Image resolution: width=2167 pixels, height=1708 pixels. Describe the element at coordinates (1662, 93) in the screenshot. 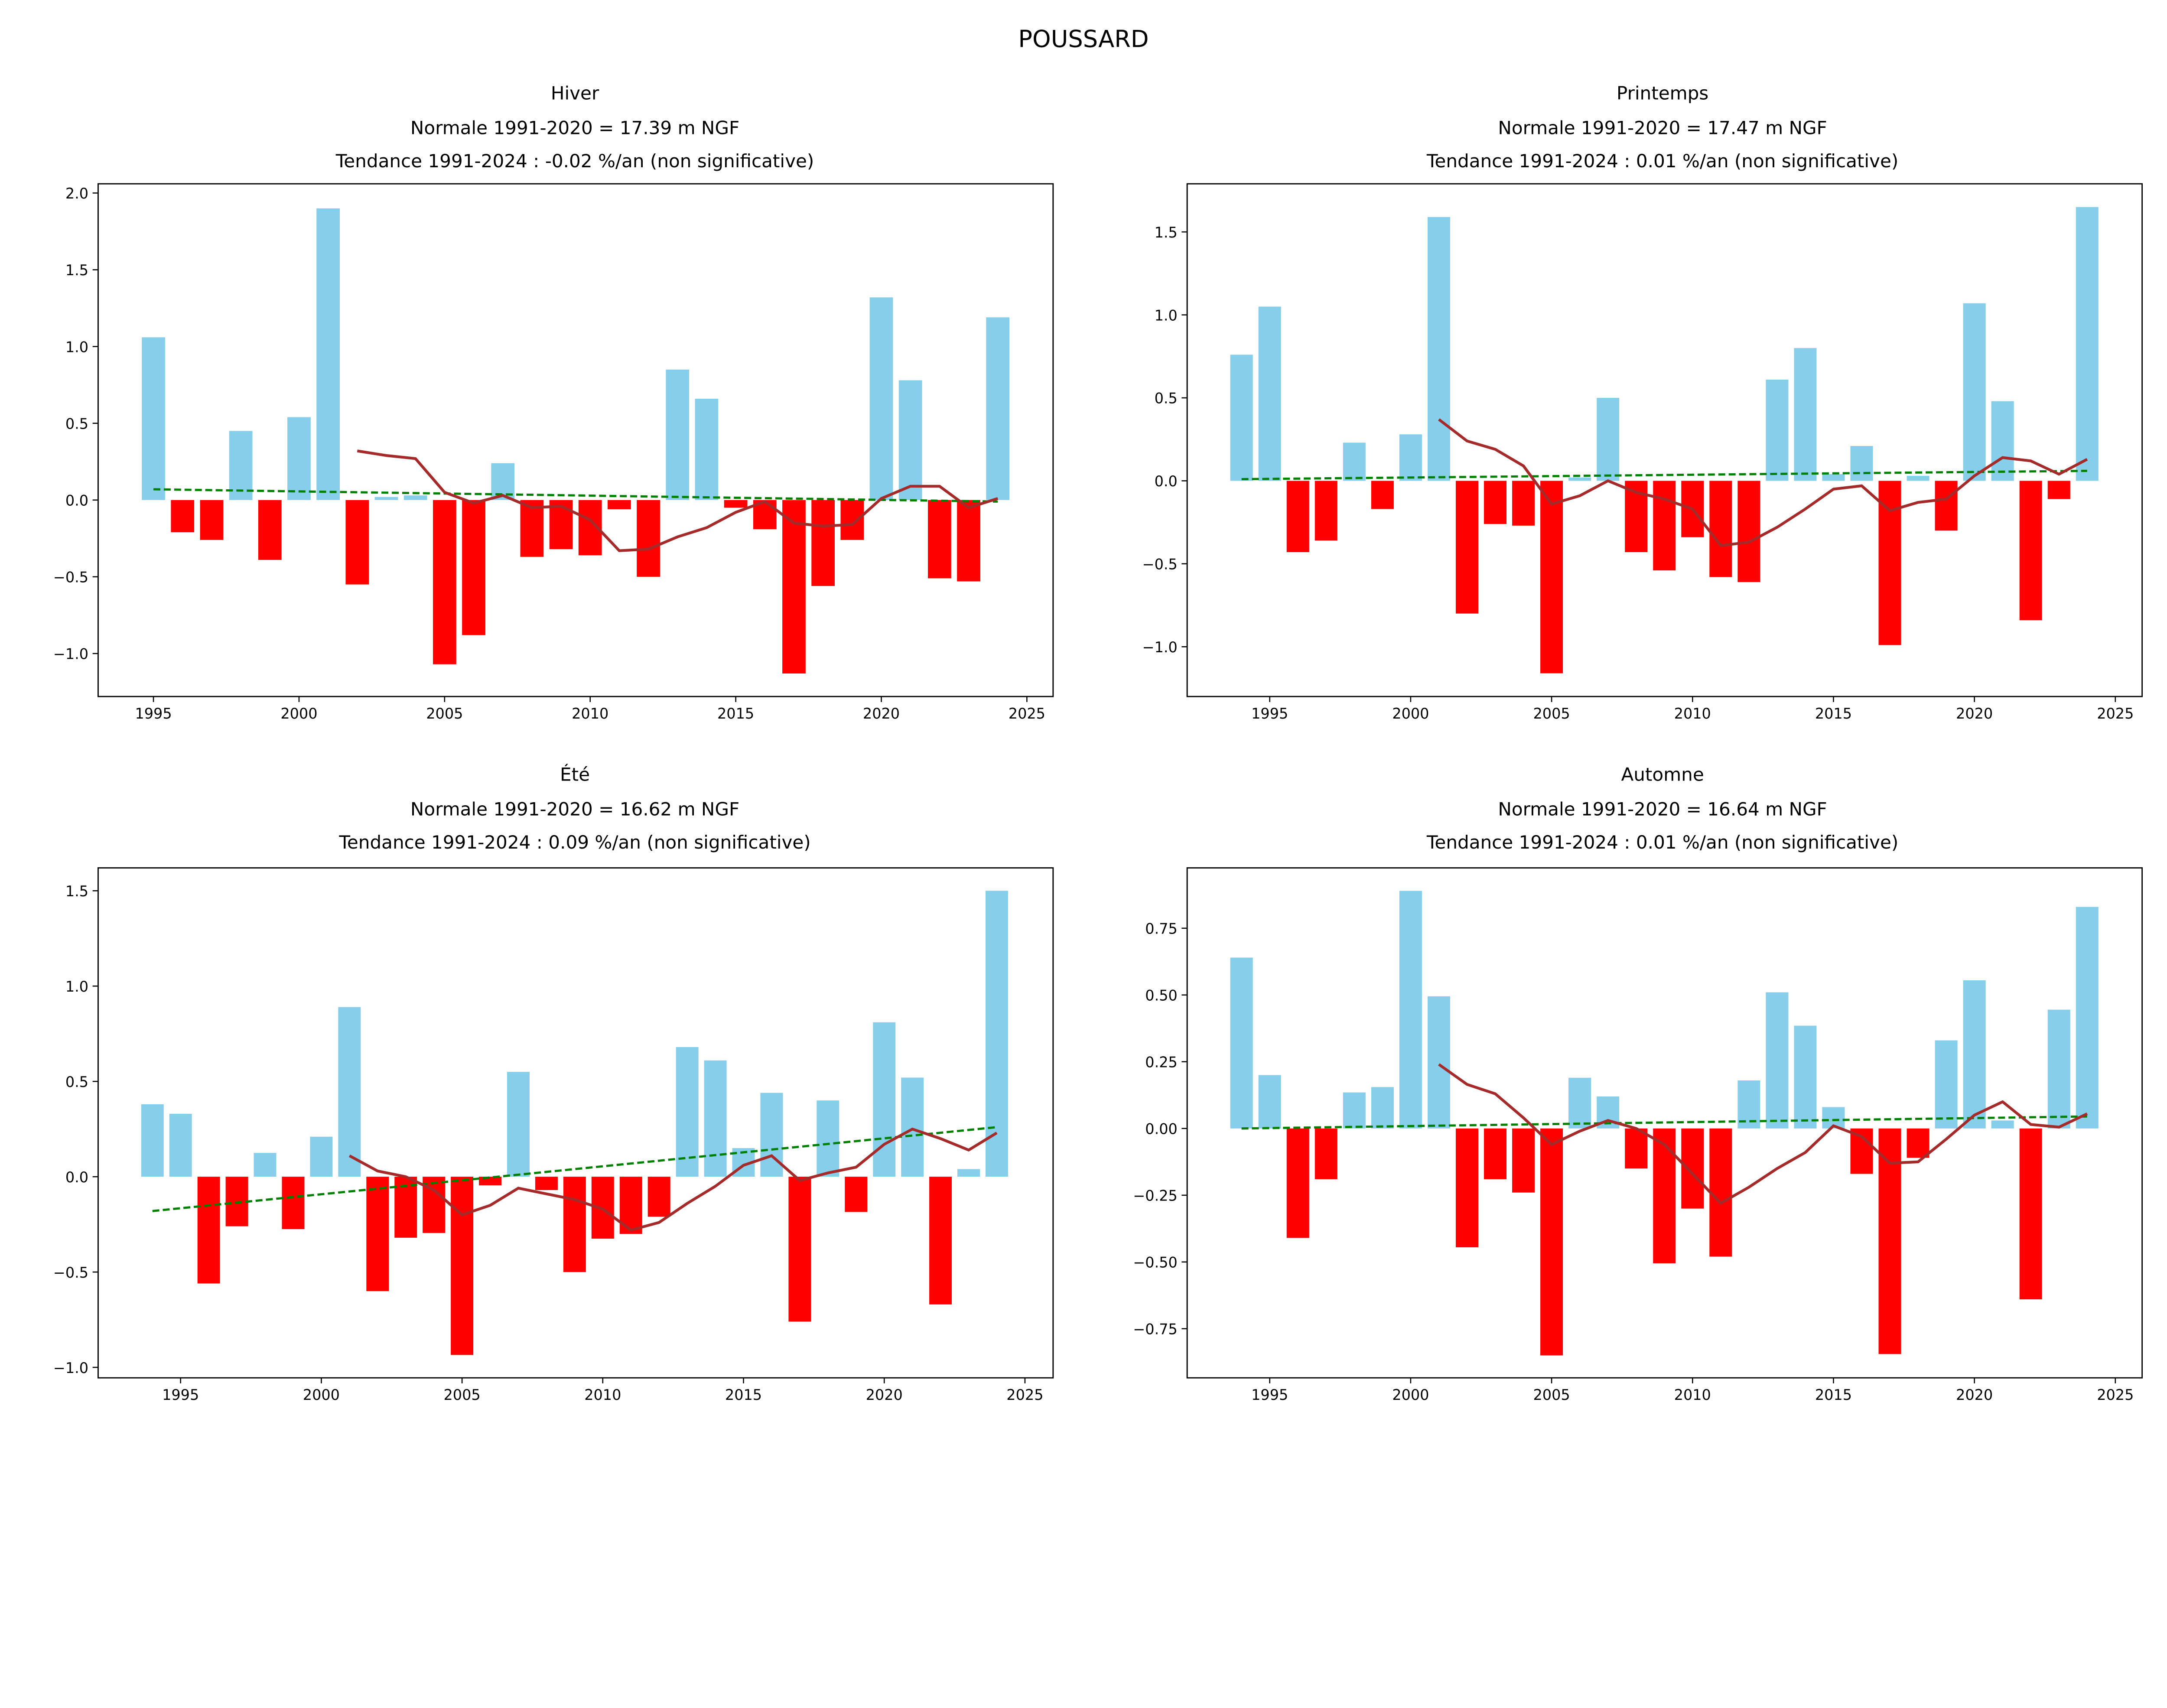

I see `subplot-title: Printemps` at that location.